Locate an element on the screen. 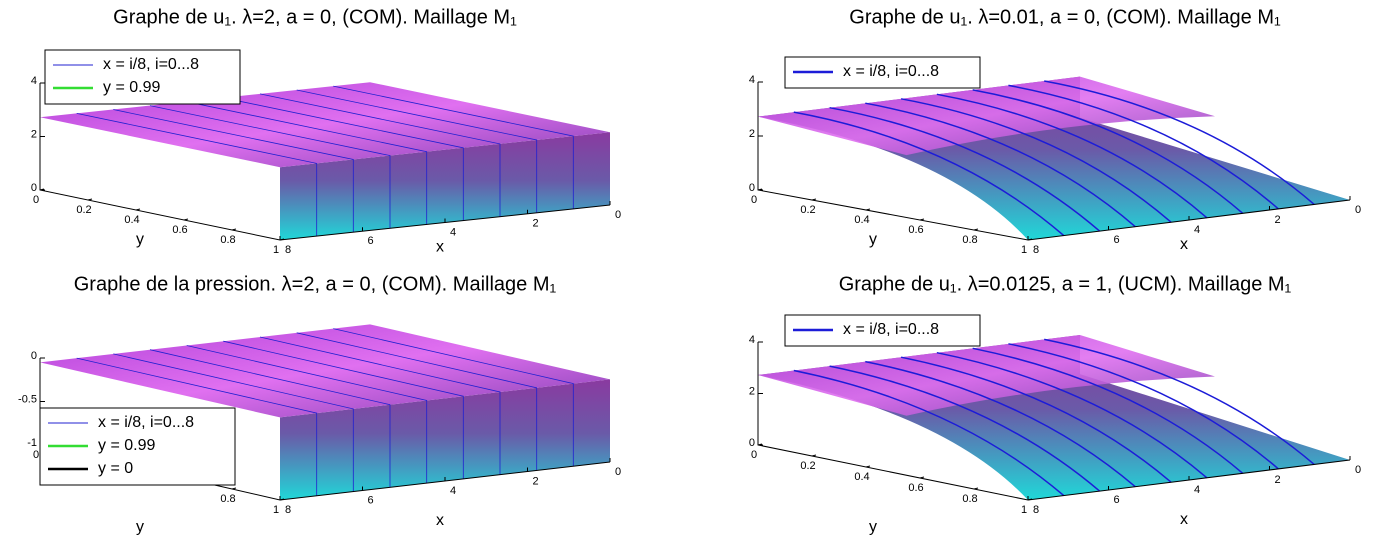 This screenshot has height=555, width=1390. z-tick-label: -1 is located at coordinates (32, 443).